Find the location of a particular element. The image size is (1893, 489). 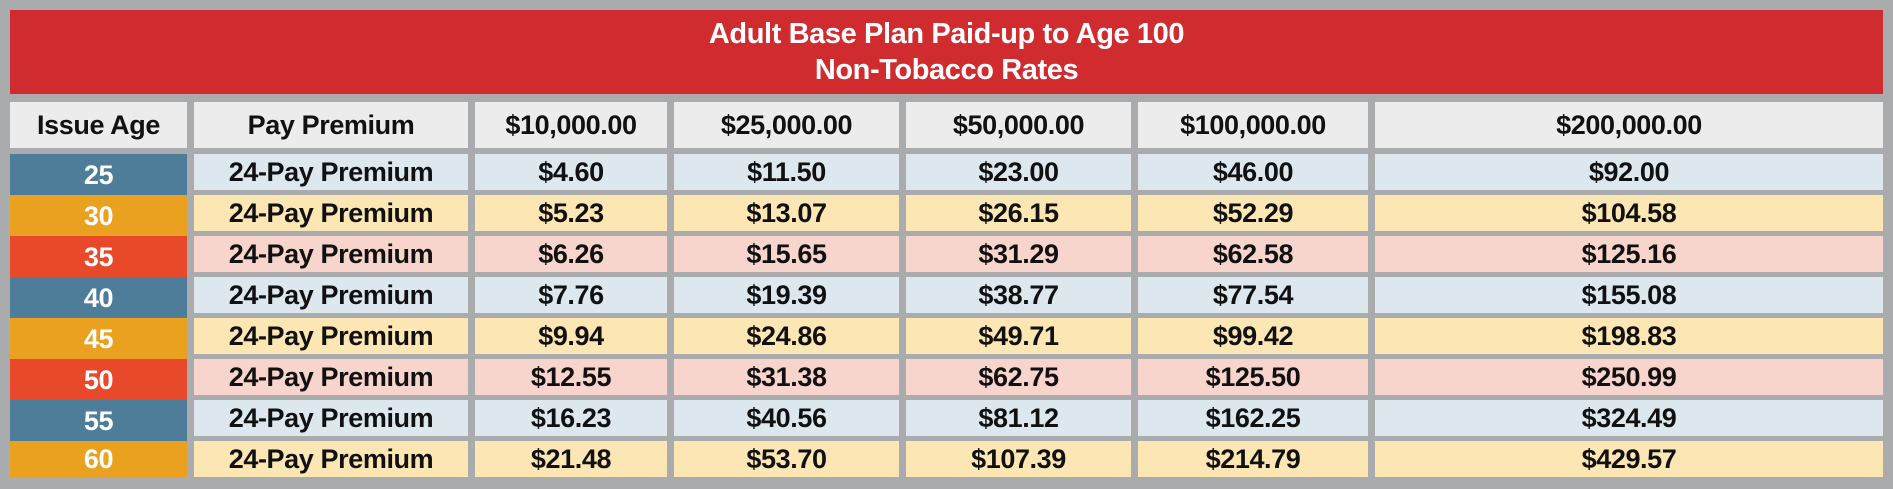

issue-age-cell: 45 is located at coordinates (98, 338).